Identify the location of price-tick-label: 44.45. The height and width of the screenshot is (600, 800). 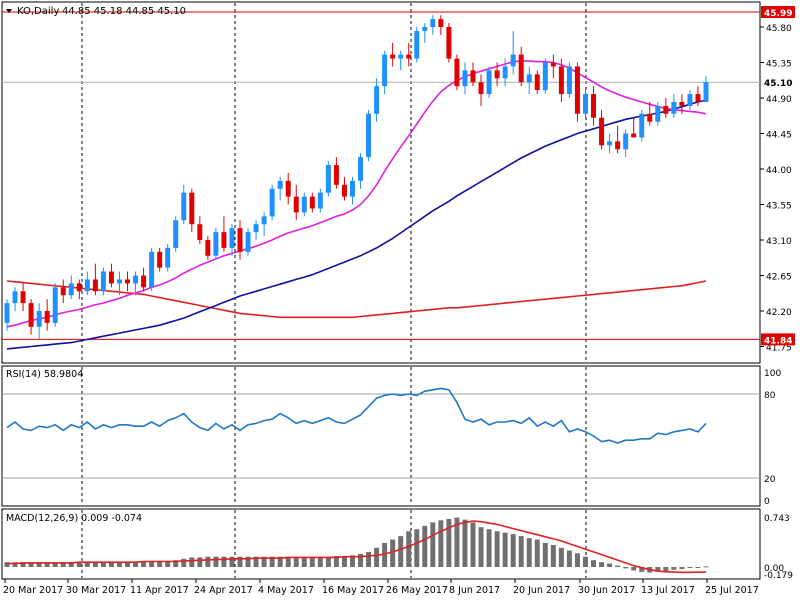
(779, 136).